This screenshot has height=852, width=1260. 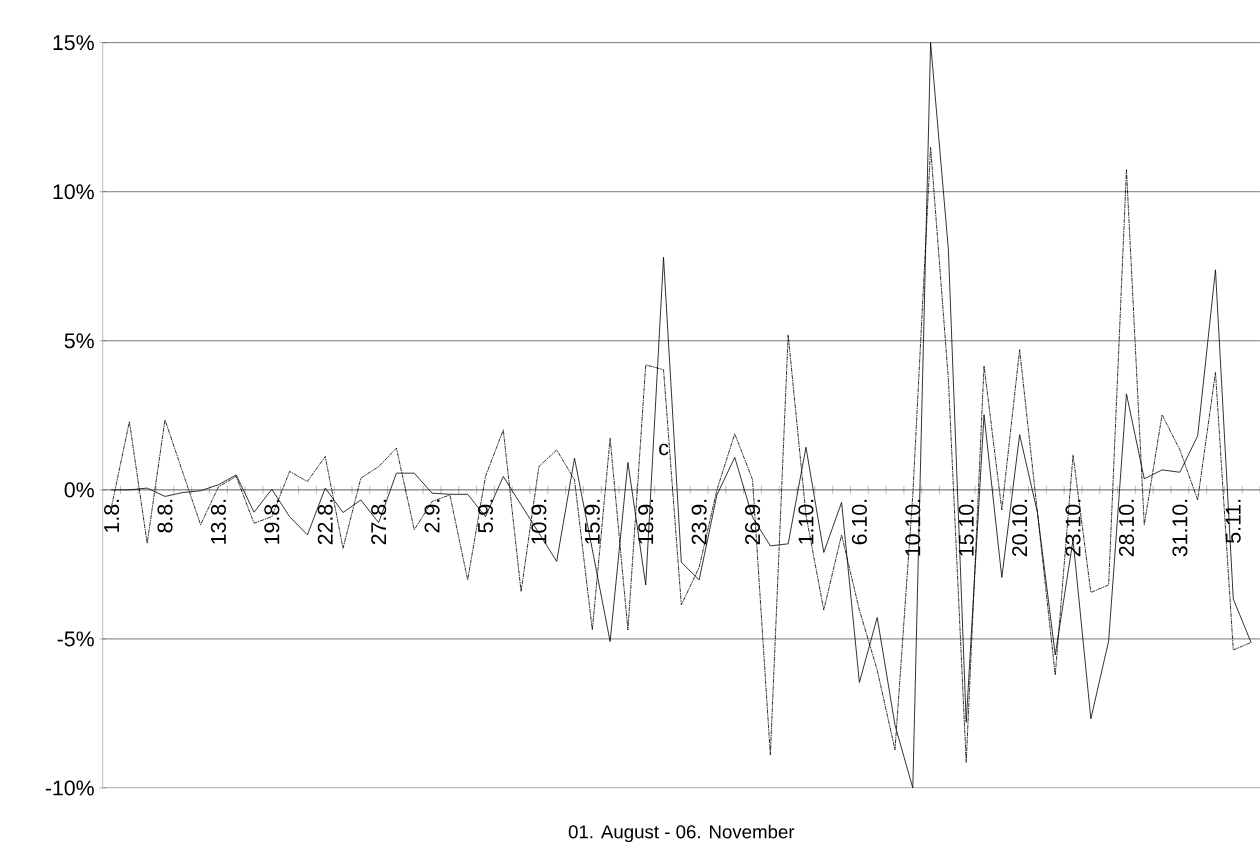 I want to click on y-tick-label: 15%, so click(x=73, y=43).